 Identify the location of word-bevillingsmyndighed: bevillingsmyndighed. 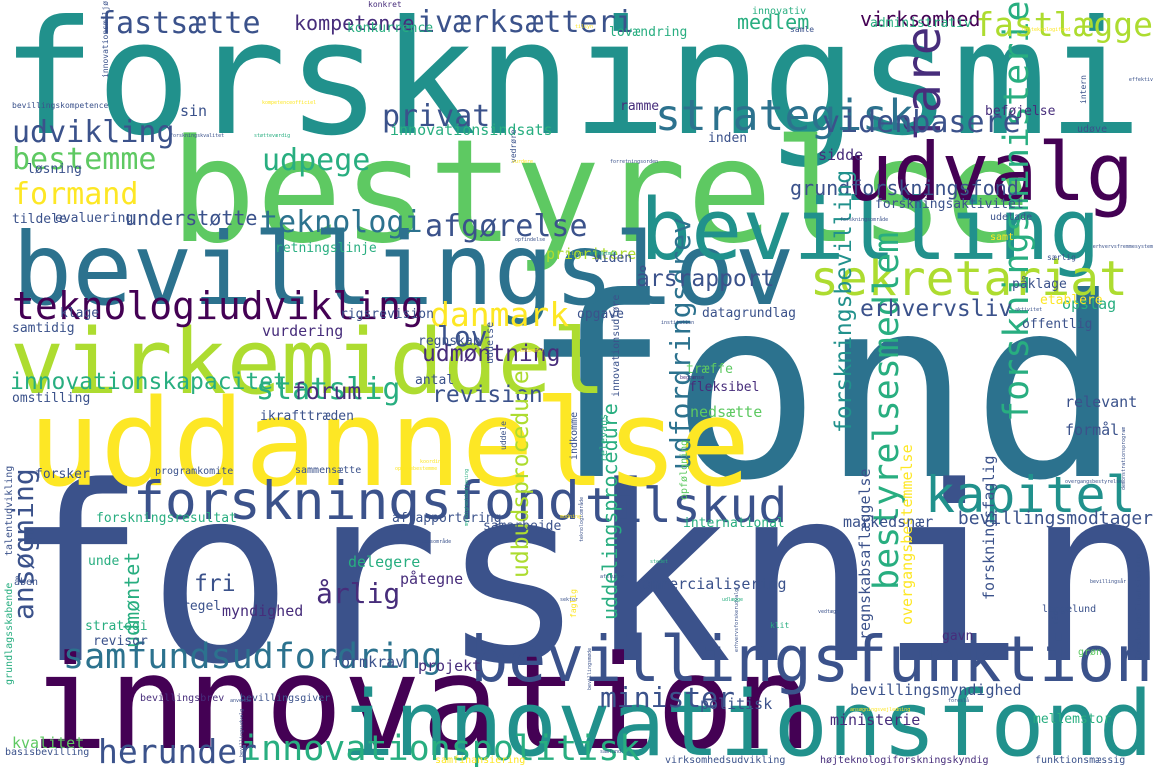
(936, 690).